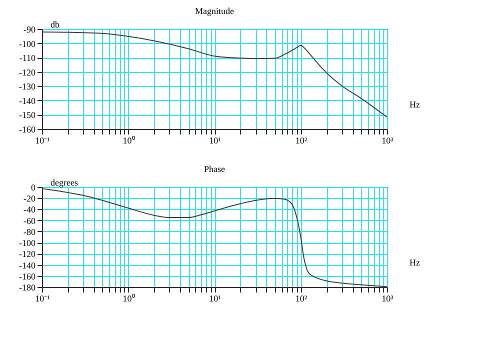 The height and width of the screenshot is (347, 480). Describe the element at coordinates (33, 187) in the screenshot. I see `y-tick-label: 0` at that location.